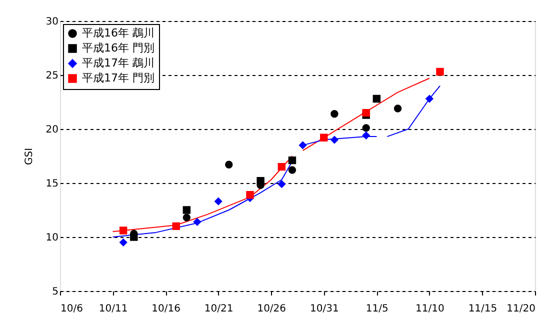 This screenshot has width=548, height=329. What do you see at coordinates (55, 292) in the screenshot?
I see `y-tick-label: 5` at bounding box center [55, 292].